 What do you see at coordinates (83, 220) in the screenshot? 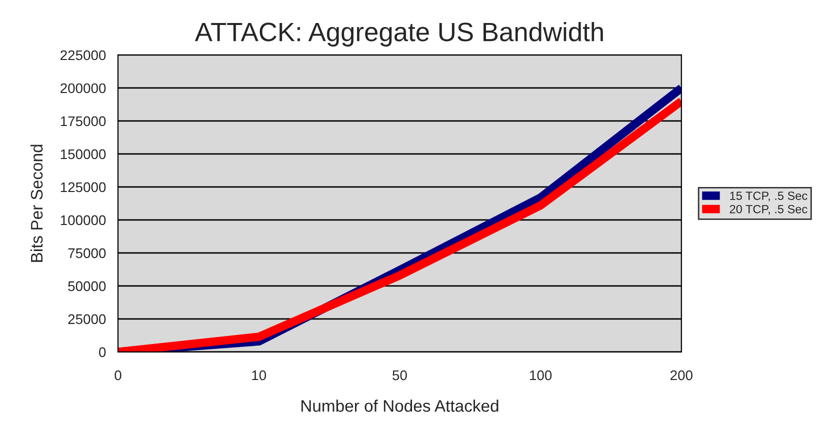
I see `y-tick-label: 100000` at bounding box center [83, 220].